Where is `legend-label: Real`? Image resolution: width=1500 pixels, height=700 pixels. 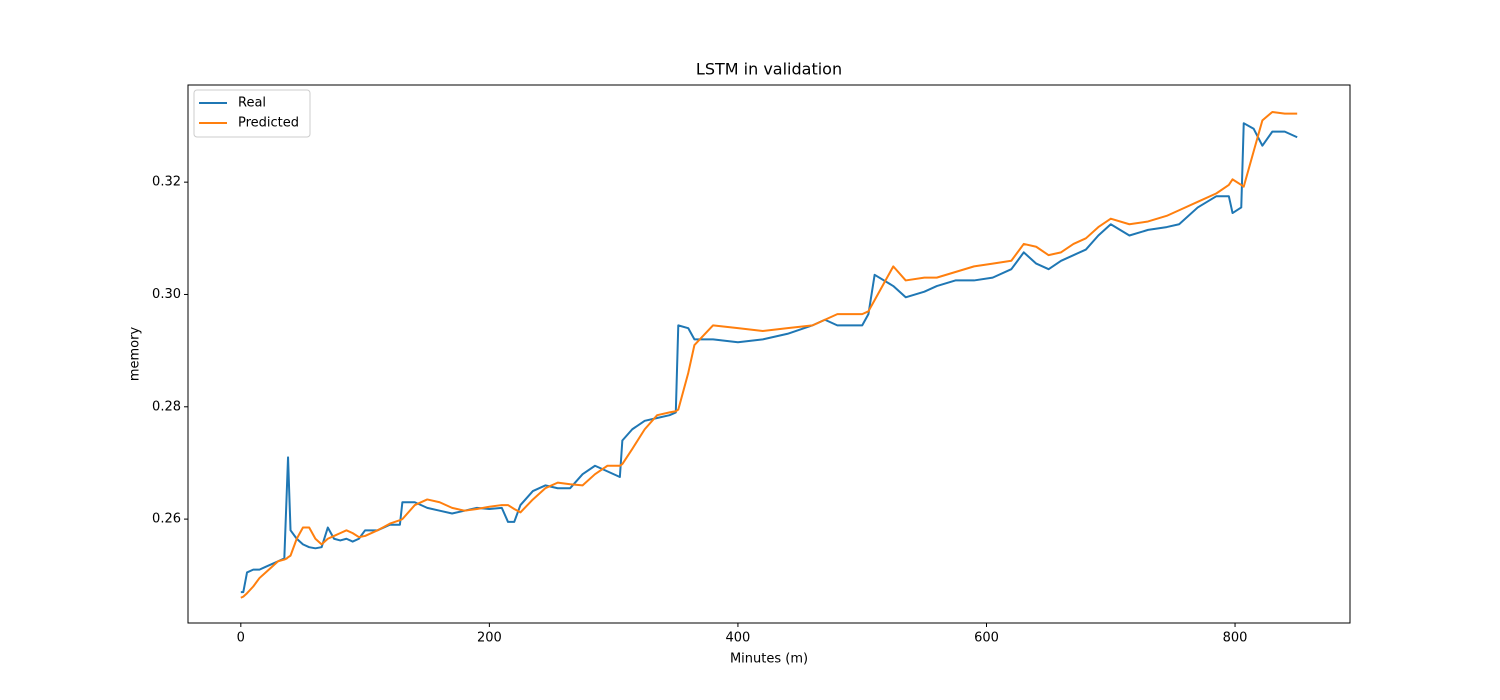
legend-label: Real is located at coordinates (252, 103).